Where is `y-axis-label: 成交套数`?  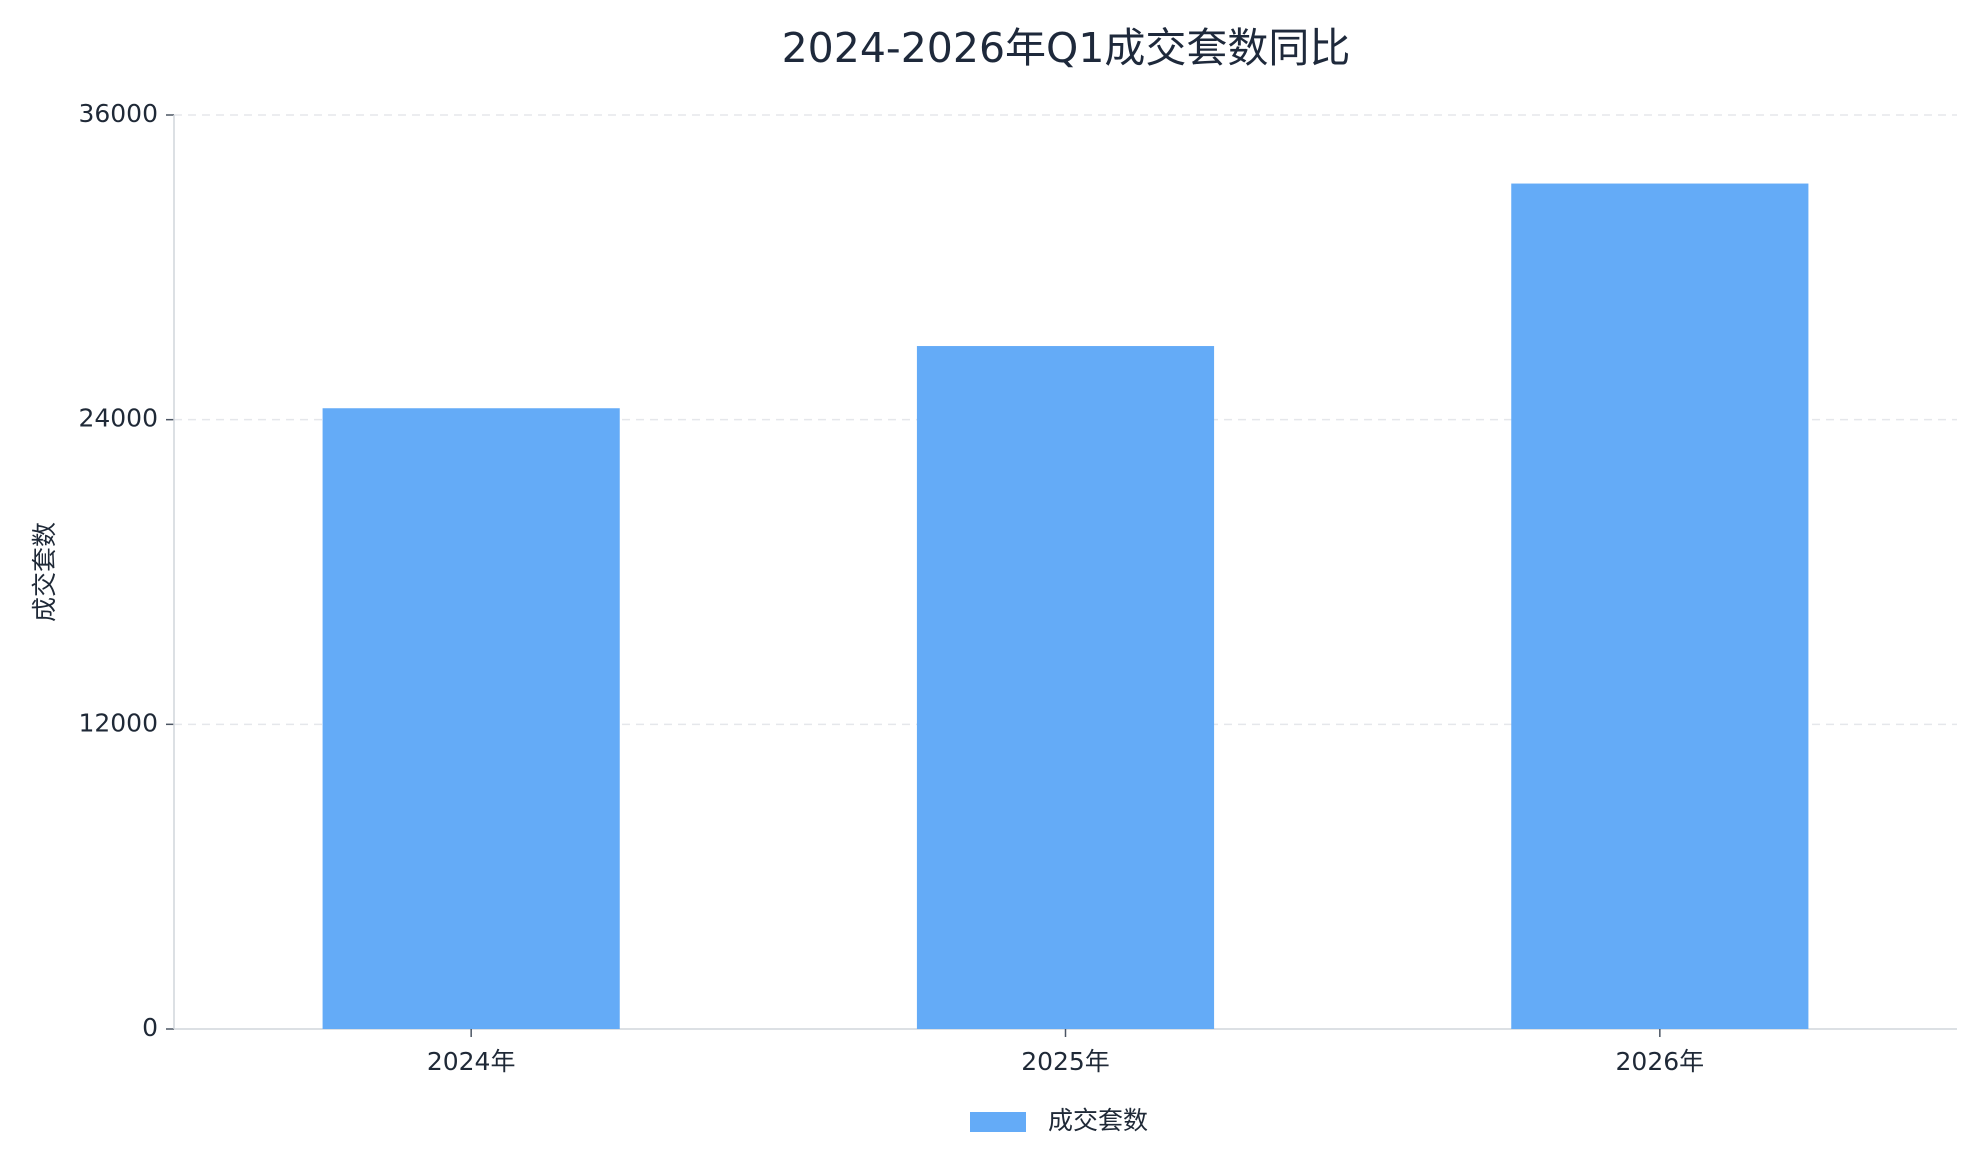 y-axis-label: 成交套数 is located at coordinates (44, 572).